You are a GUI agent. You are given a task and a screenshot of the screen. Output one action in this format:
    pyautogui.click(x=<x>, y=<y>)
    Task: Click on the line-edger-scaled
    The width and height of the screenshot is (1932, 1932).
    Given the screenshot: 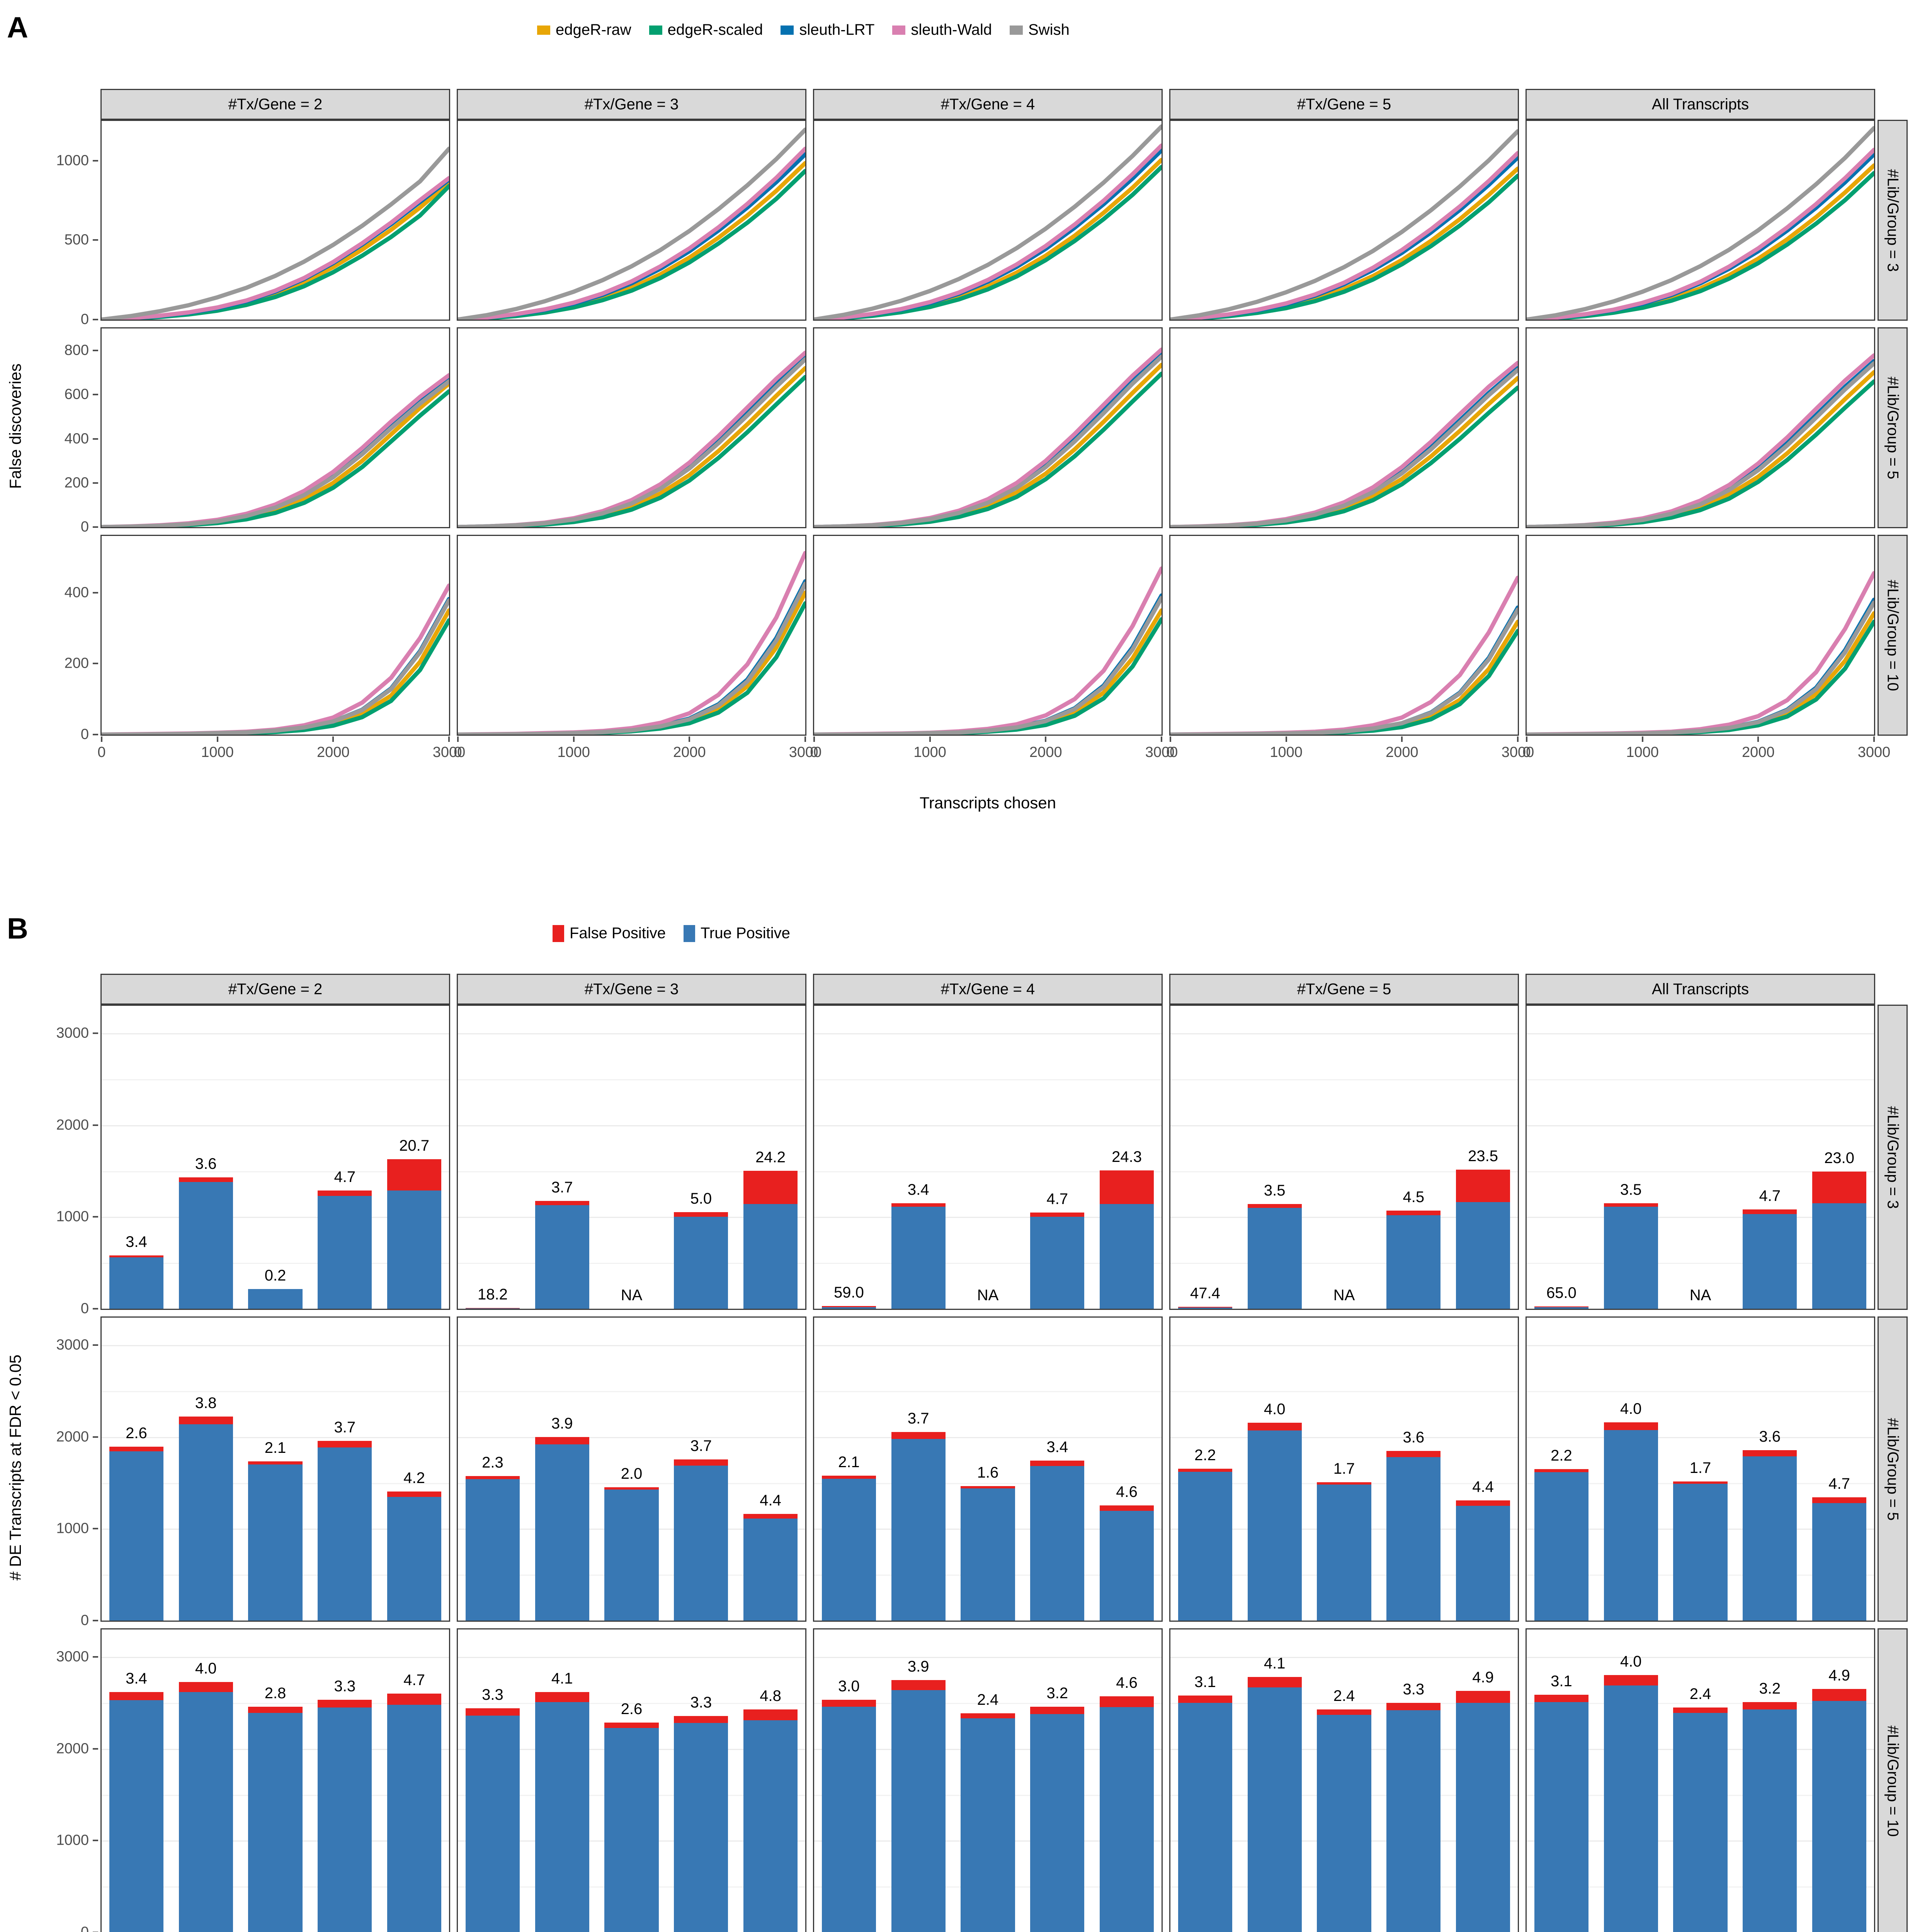 What is the action you would take?
    pyautogui.click(x=275, y=252)
    